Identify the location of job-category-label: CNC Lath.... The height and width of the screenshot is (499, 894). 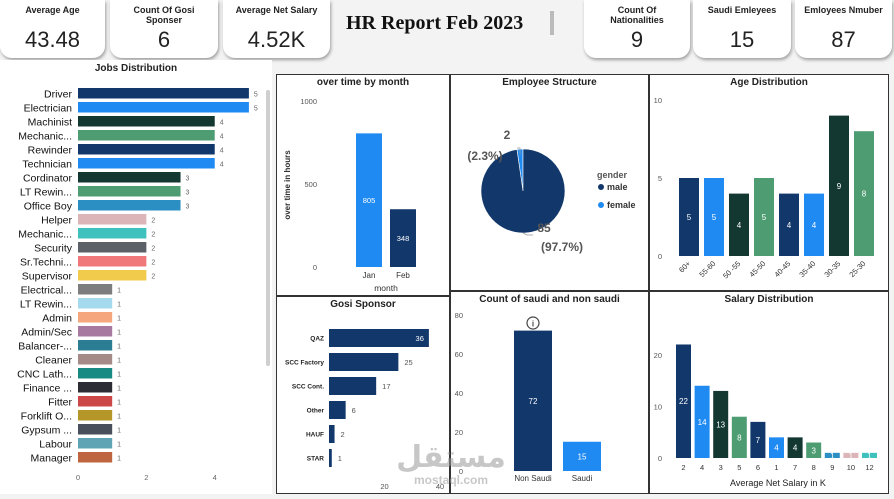
(44, 374).